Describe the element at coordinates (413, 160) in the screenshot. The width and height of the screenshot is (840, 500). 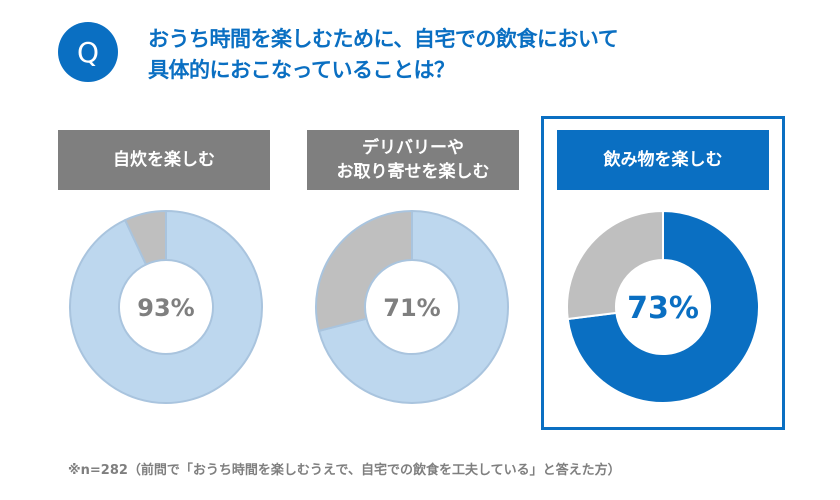
I see `header-delivery: デリバリーや お取り寄せを楽しむ` at that location.